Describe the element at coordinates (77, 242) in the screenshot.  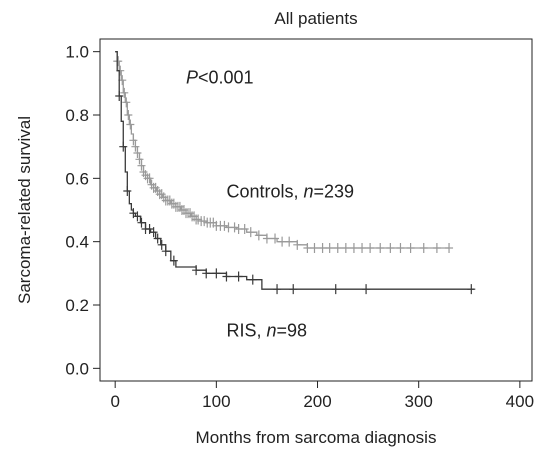
I see `y-tick-label: 0.4` at that location.